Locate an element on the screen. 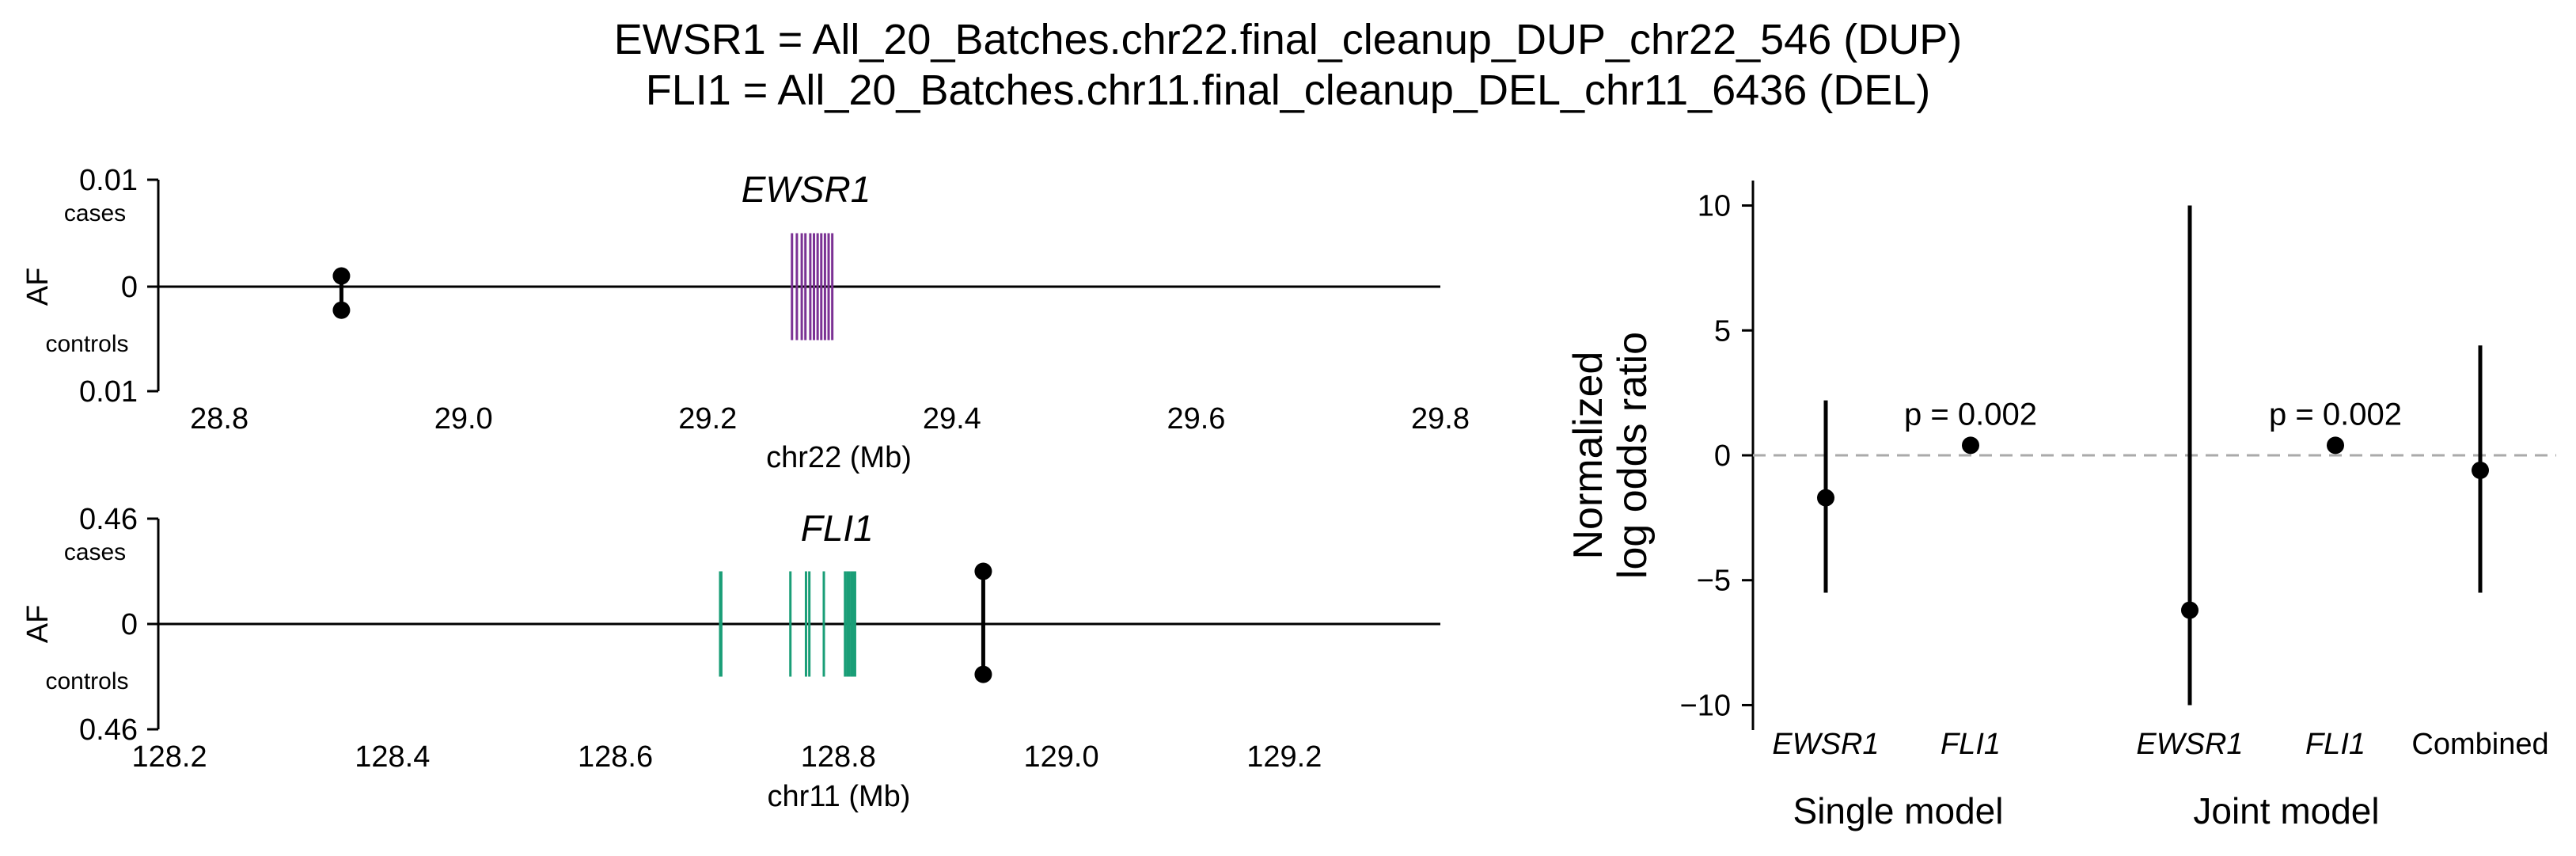  x-tick-label: 128.8 is located at coordinates (838, 757).